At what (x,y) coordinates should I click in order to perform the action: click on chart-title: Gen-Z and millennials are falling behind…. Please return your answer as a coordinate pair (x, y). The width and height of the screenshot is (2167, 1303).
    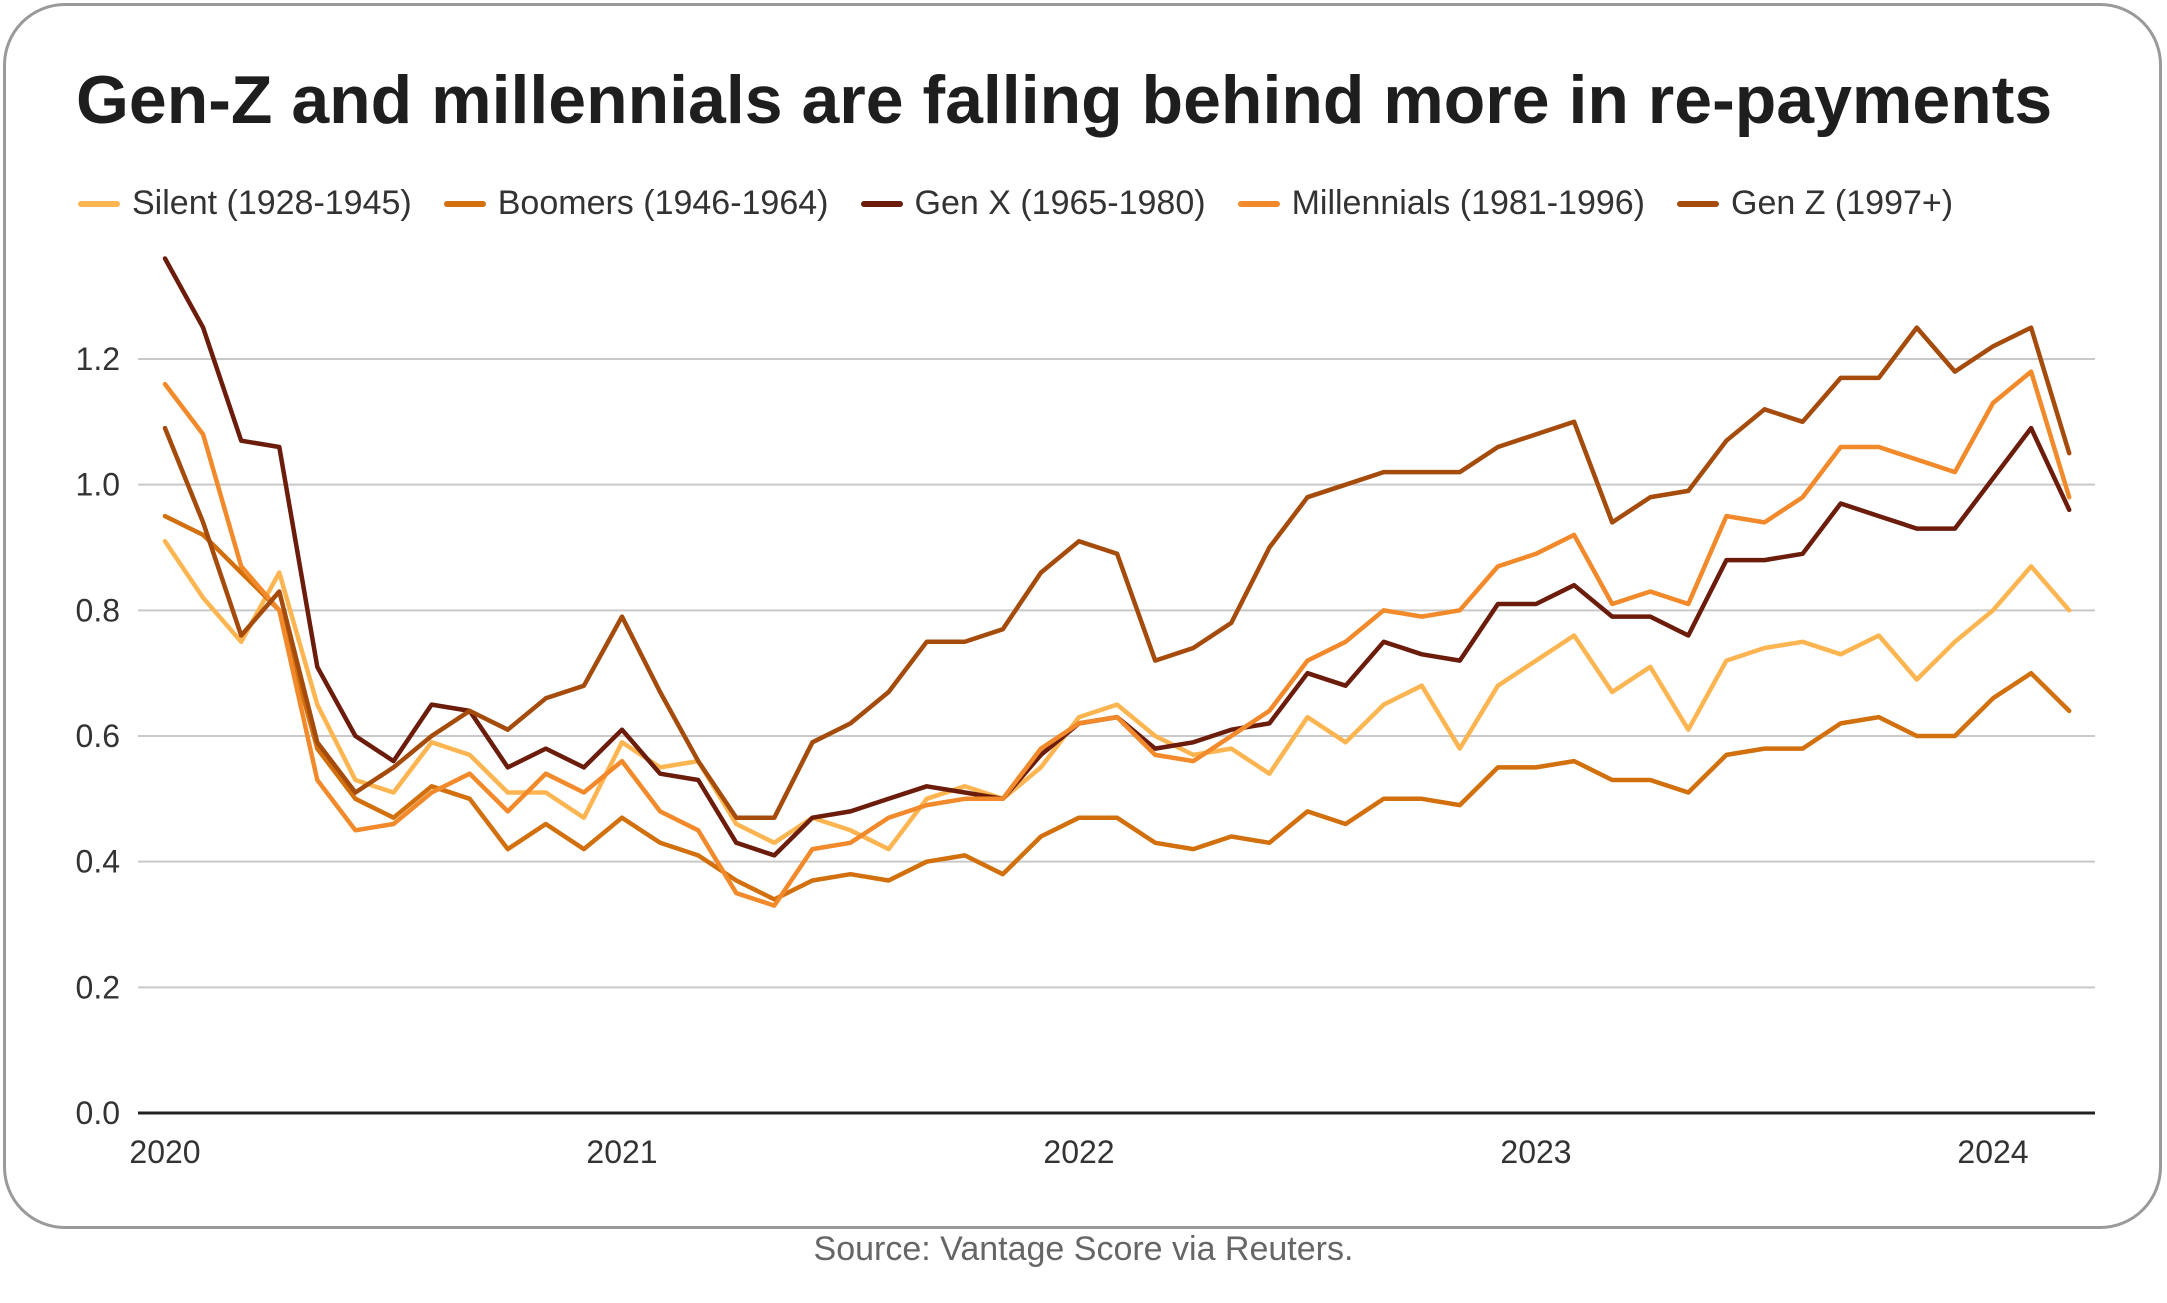
    Looking at the image, I should click on (1064, 100).